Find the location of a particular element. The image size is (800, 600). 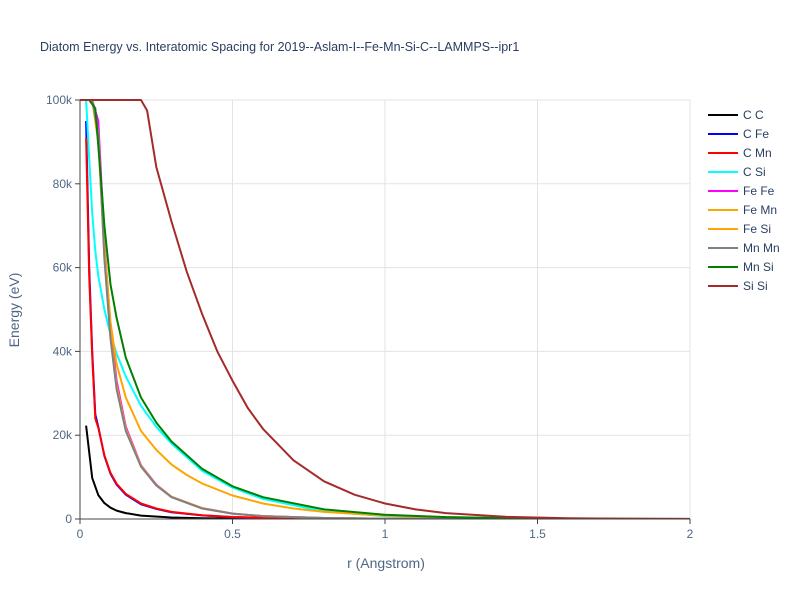

legend-item-fe-mn: Fe Mn is located at coordinates (742, 210).